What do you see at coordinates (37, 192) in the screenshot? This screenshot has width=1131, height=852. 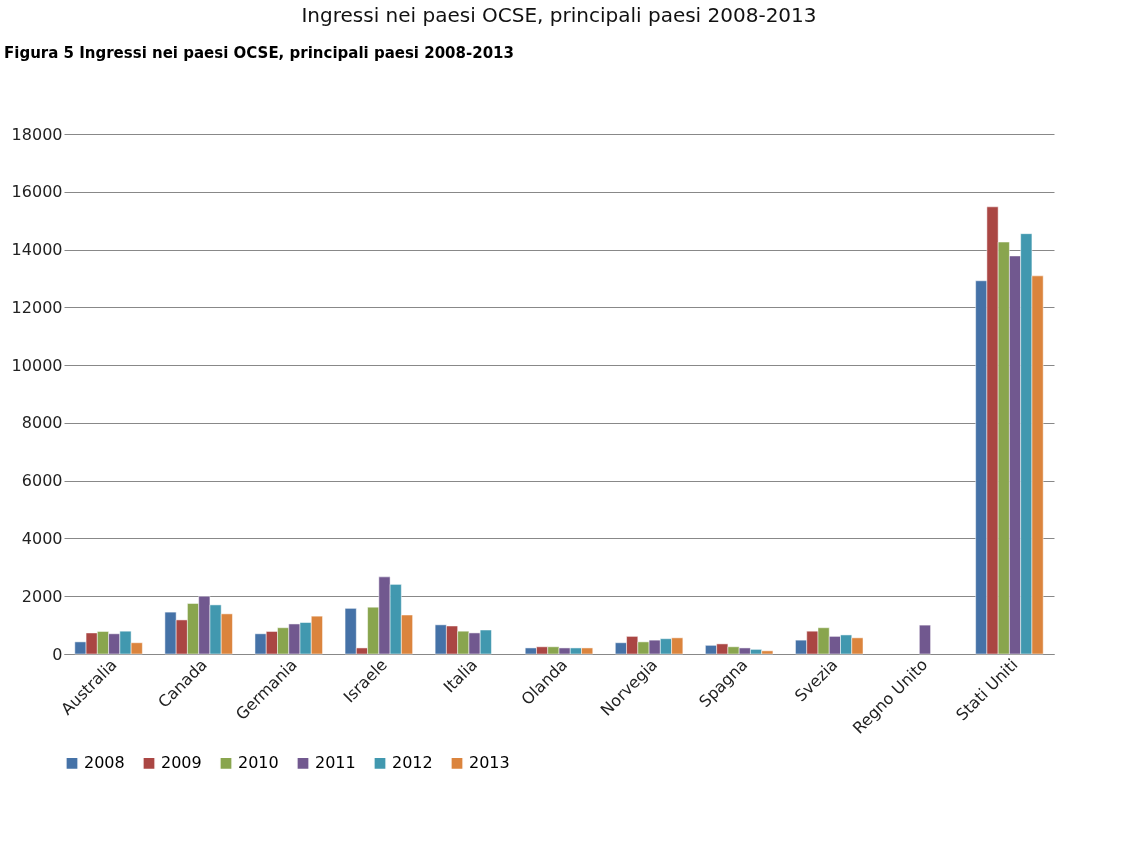 I see `y-tick-label: 16000` at bounding box center [37, 192].